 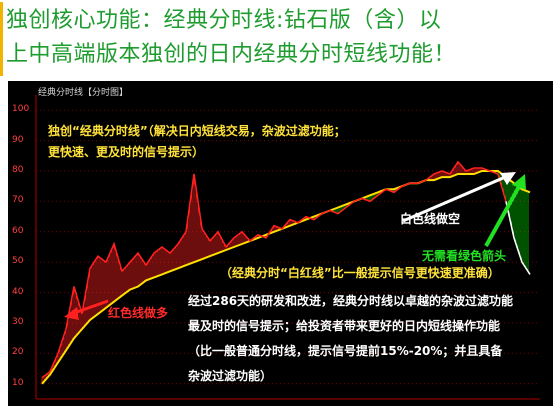 What do you see at coordinates (508, 178) in the screenshot?
I see `white-arrow-head` at bounding box center [508, 178].